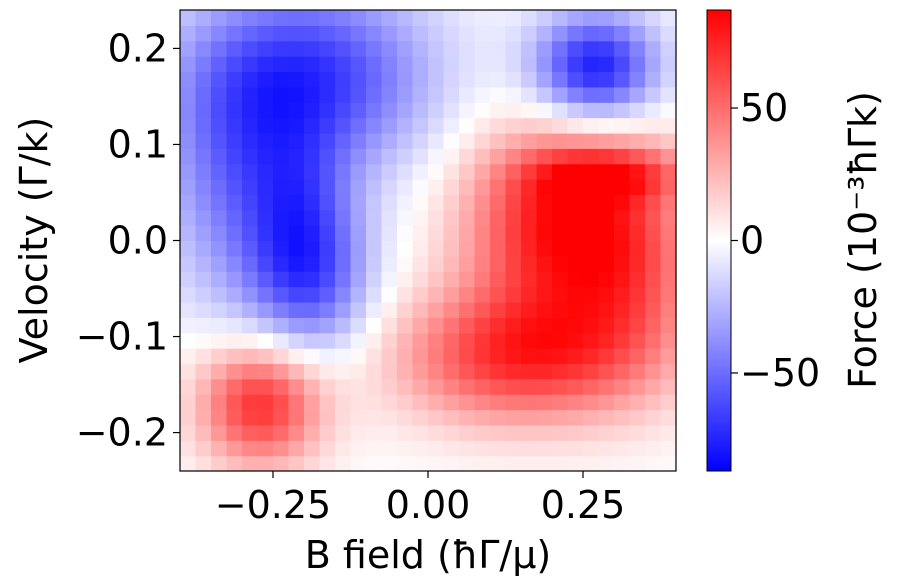 This screenshot has height=587, width=900. Describe the element at coordinates (428, 505) in the screenshot. I see `x-tick-label: 0.00` at that location.